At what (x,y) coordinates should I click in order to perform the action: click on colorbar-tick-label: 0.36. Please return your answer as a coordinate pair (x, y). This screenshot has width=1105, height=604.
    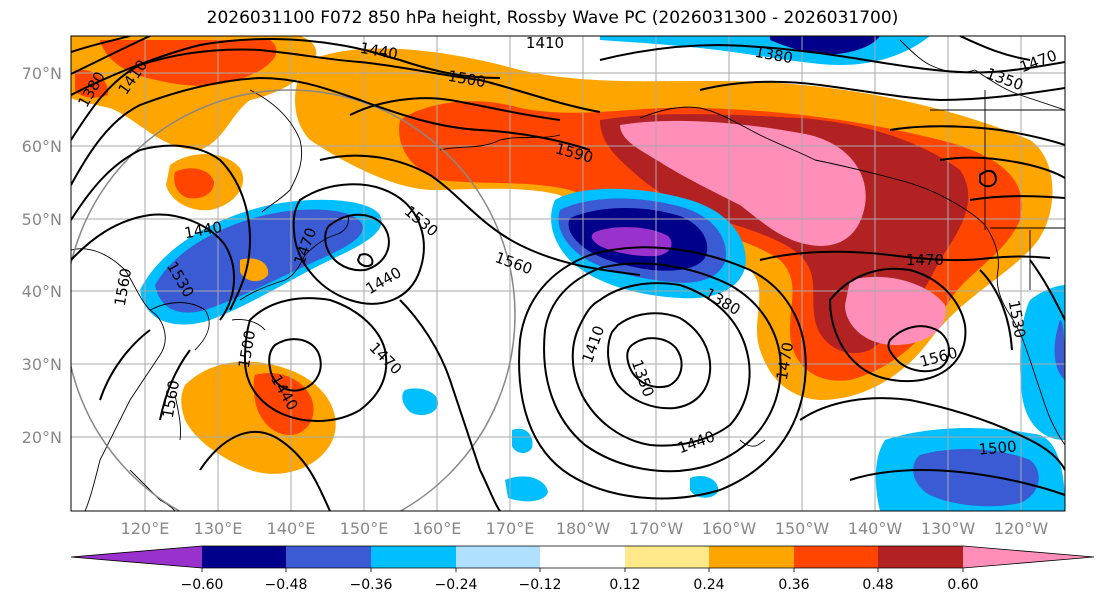
    Looking at the image, I should click on (793, 585).